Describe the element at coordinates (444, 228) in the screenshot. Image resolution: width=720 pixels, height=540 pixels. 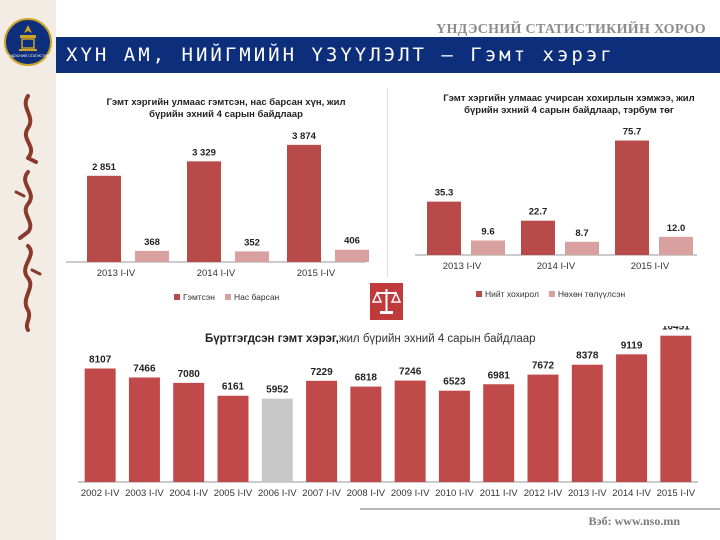
I see `bar-Нийт хохирол-2013 I-IV` at that location.